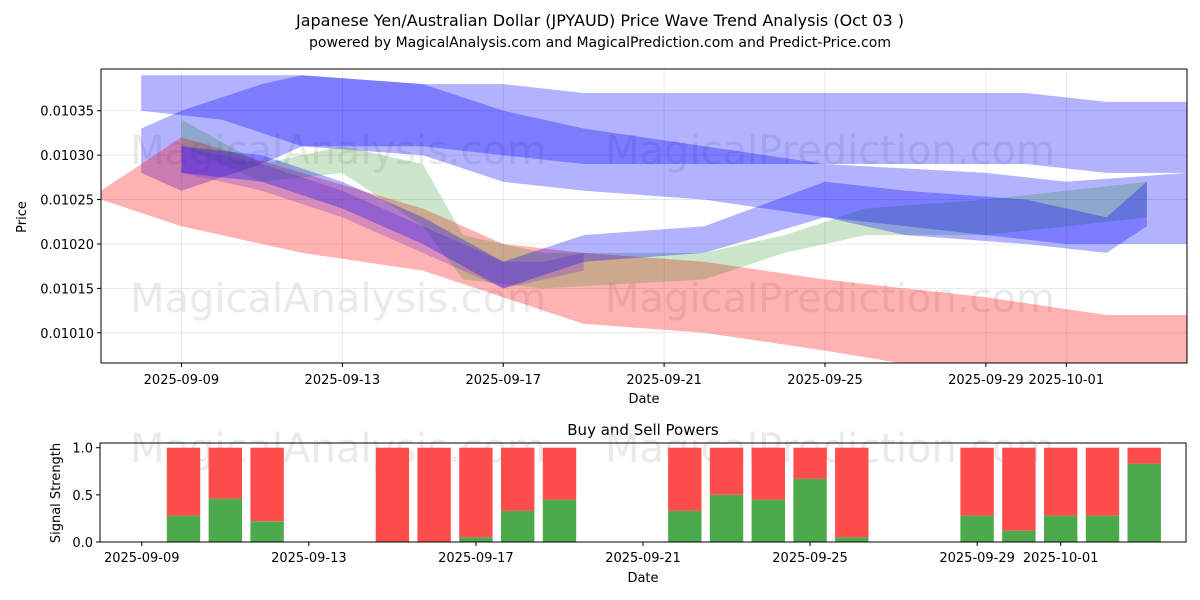 The width and height of the screenshot is (1200, 600). What do you see at coordinates (642, 578) in the screenshot?
I see `bar-x-axis-label: Date` at bounding box center [642, 578].